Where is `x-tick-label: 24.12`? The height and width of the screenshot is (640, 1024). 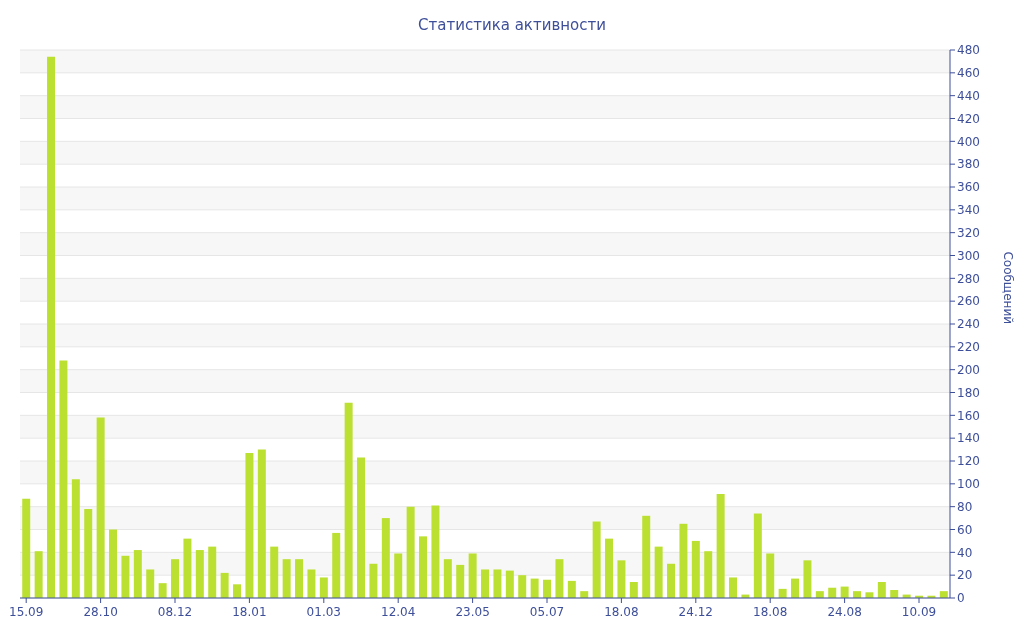 x-tick-label: 24.12 is located at coordinates (695, 612).